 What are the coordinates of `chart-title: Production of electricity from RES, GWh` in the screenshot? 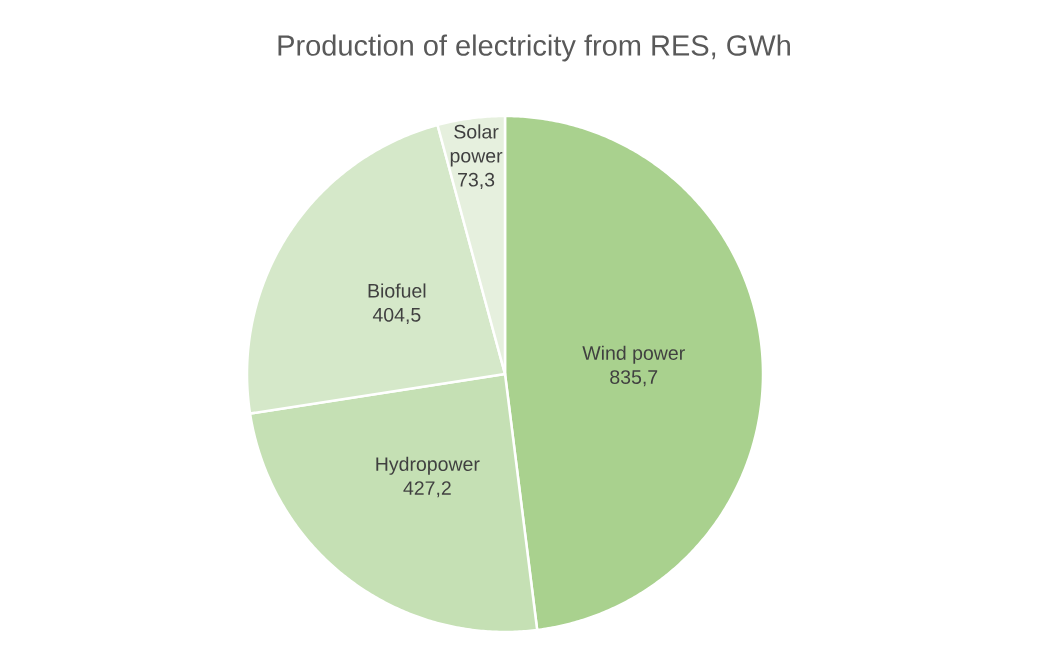 It's located at (534, 48).